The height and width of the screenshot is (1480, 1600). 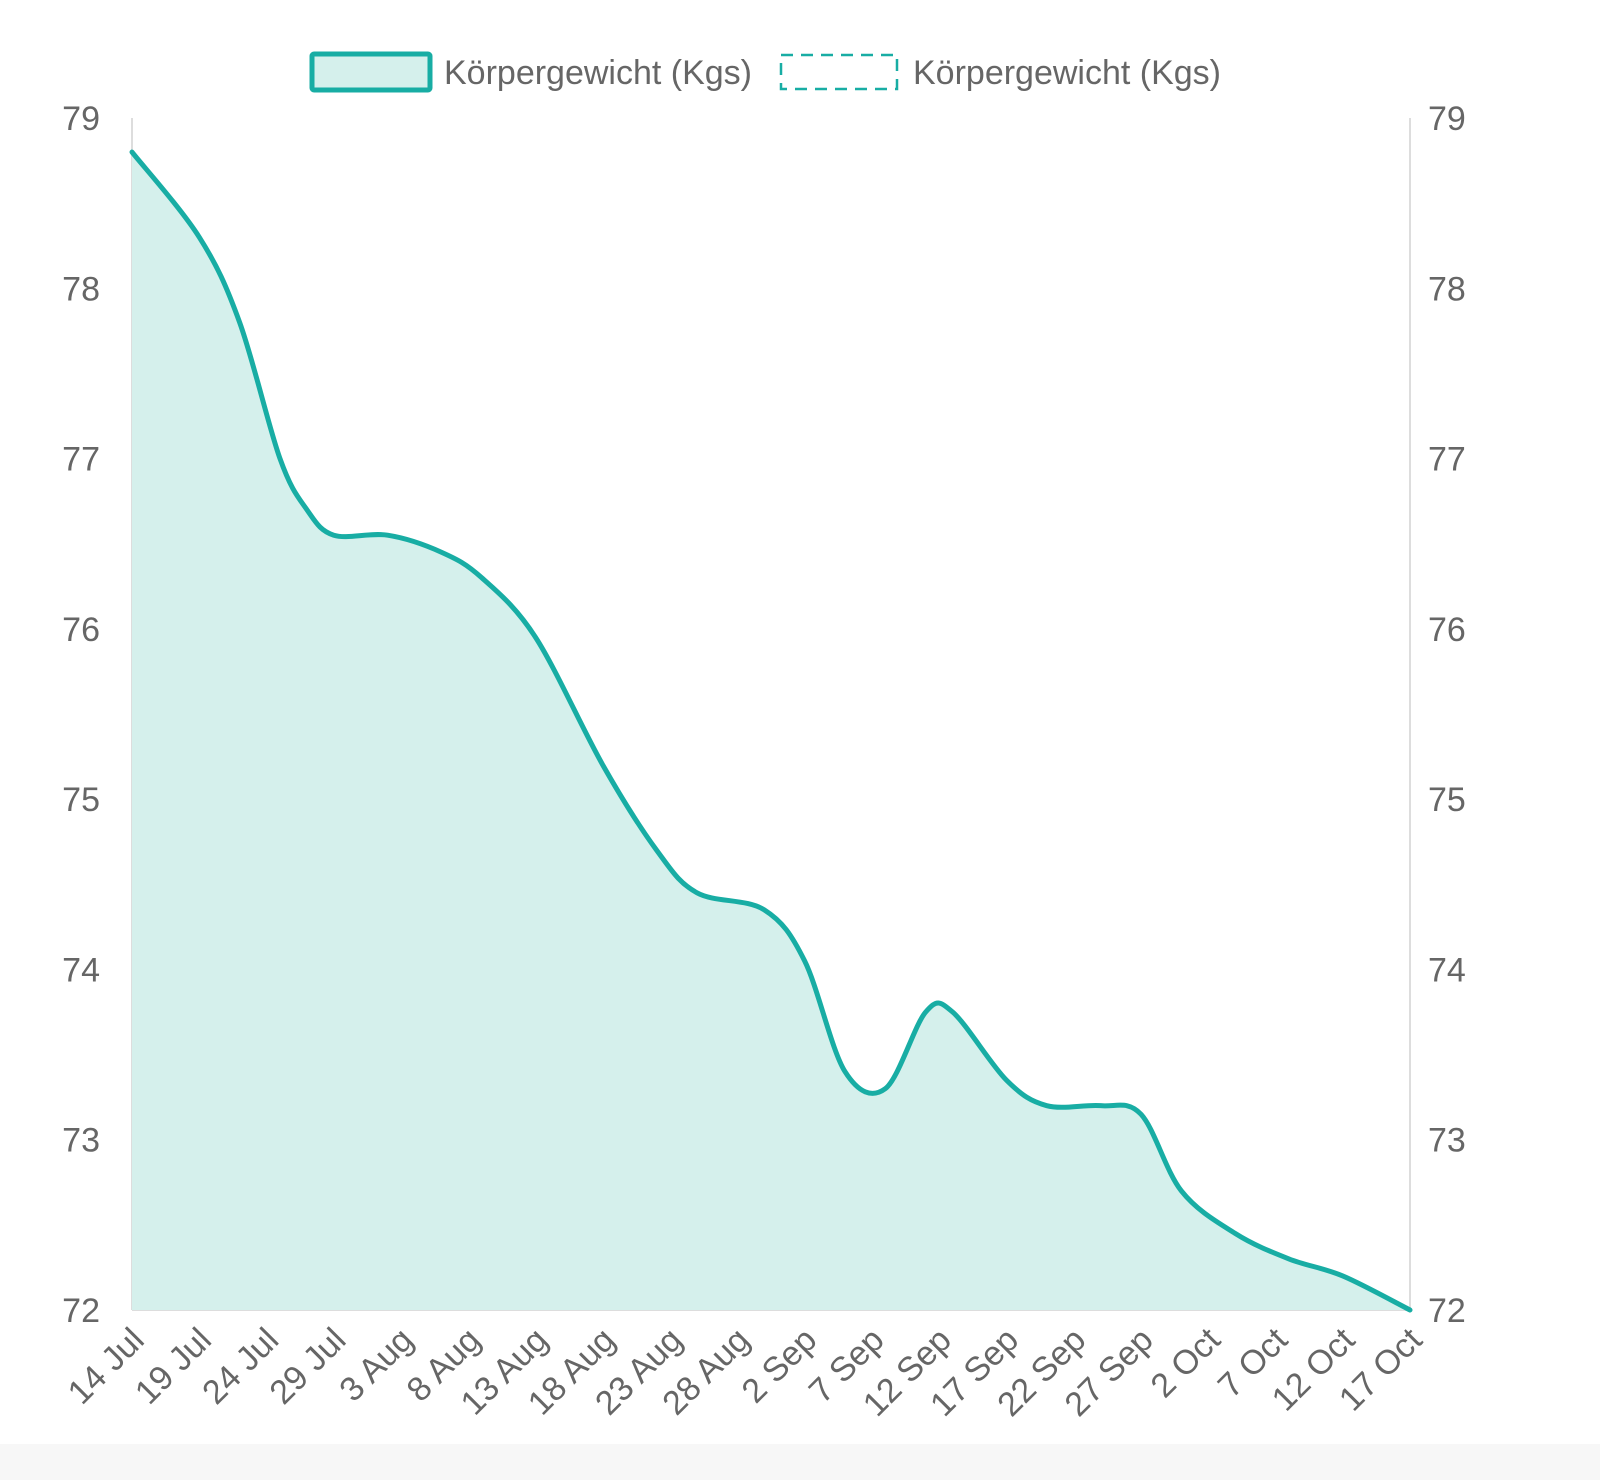 I want to click on y-tick-label-right: 73, so click(x=1447, y=1141).